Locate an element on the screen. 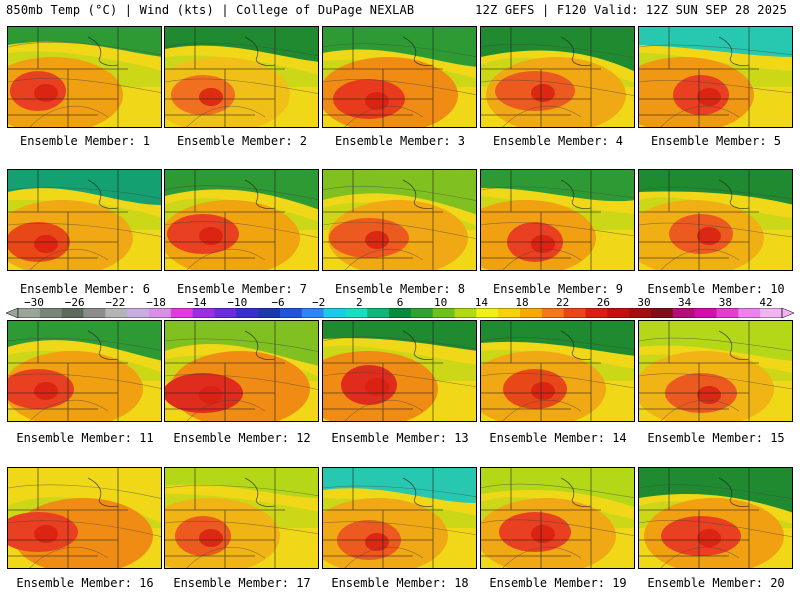 The image size is (800, 600). member-number: 16 is located at coordinates (146, 583).